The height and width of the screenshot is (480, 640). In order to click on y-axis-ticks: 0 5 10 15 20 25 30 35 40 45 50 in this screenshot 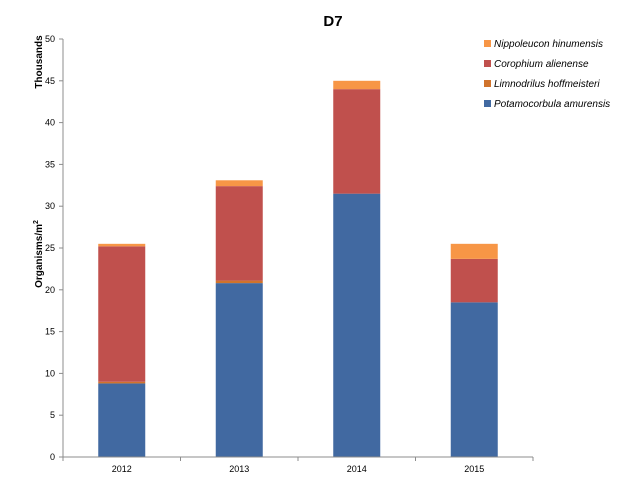, I will do `click(54, 248)`.